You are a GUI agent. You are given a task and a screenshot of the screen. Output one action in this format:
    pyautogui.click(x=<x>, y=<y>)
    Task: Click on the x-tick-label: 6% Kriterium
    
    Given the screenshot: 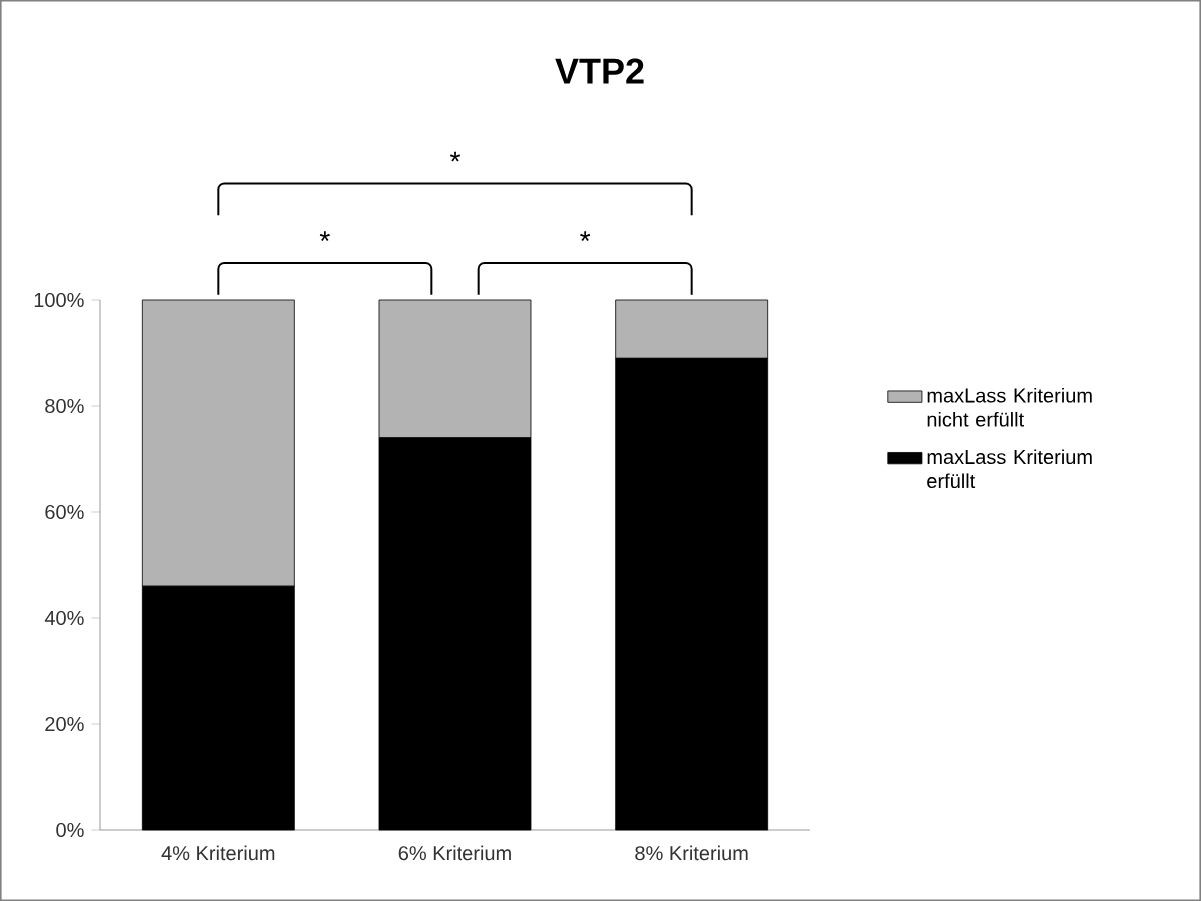 What is the action you would take?
    pyautogui.click(x=454, y=853)
    